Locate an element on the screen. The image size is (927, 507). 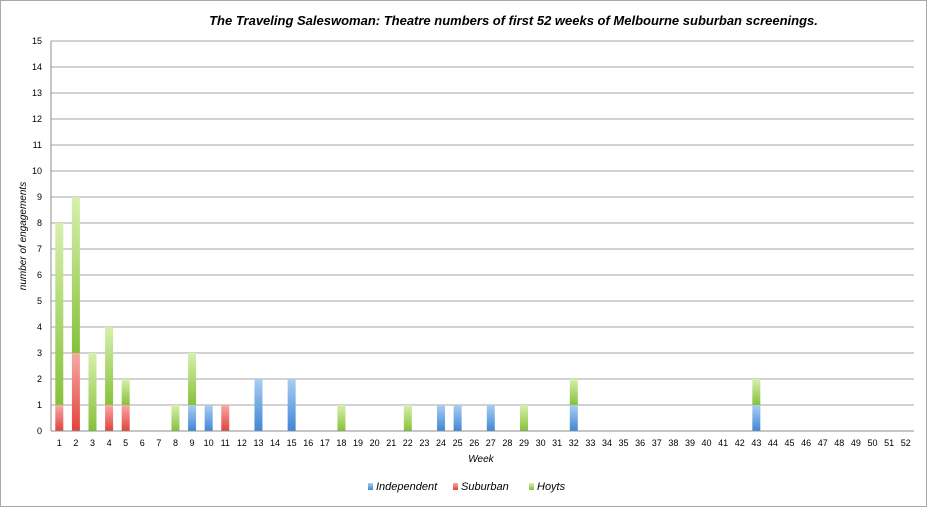
x-tick-label: 10 is located at coordinates (209, 443).